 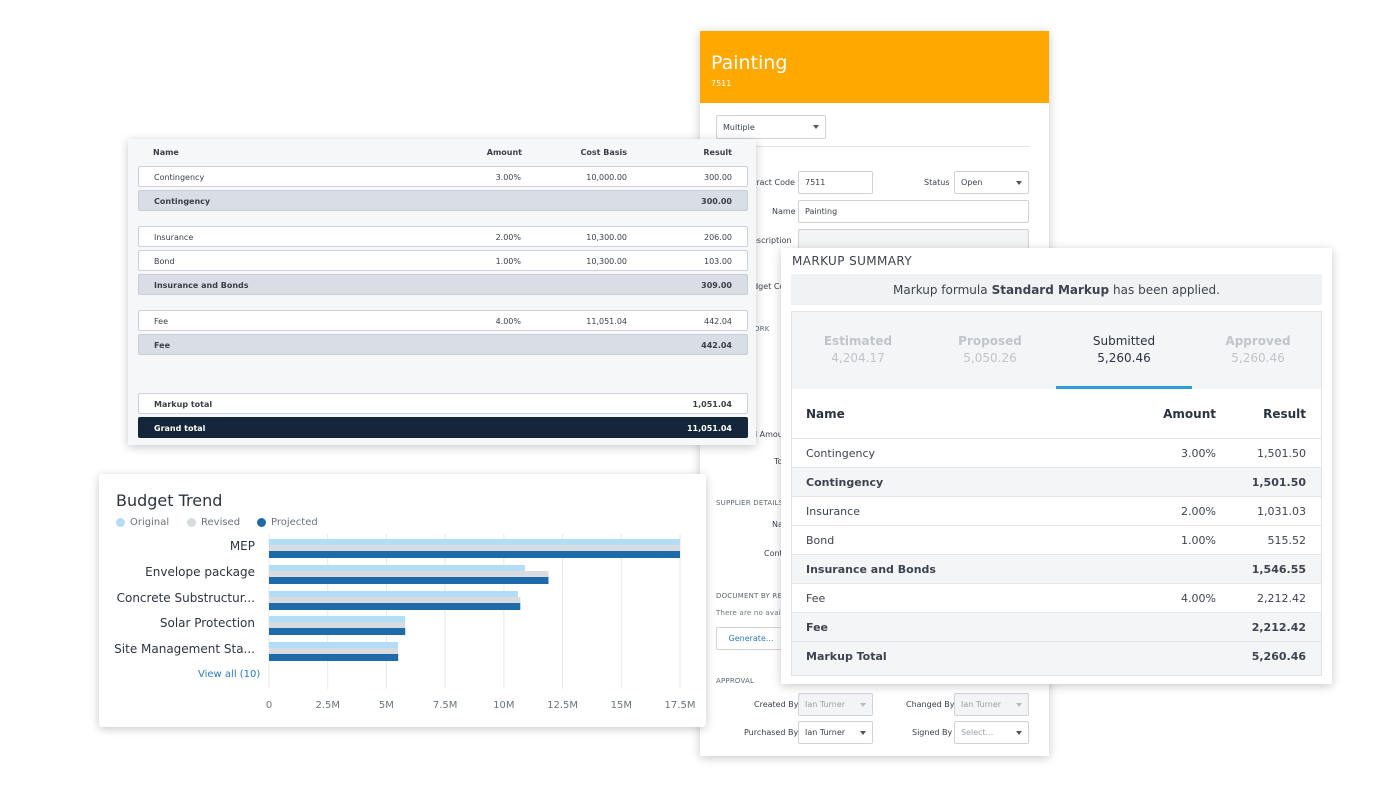 I want to click on status-select: Open, so click(x=991, y=182).